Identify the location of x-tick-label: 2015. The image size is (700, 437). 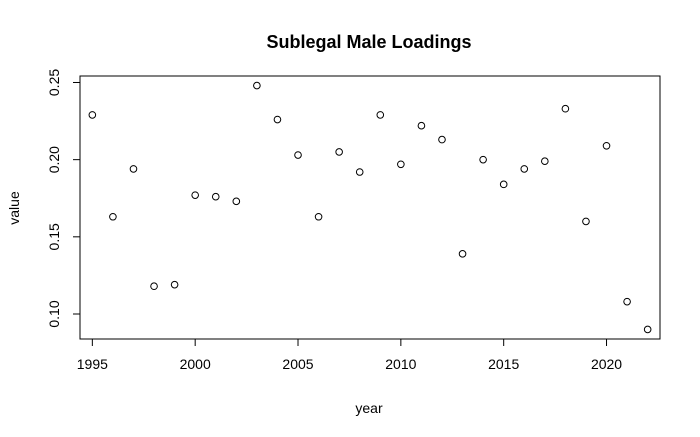
(503, 364).